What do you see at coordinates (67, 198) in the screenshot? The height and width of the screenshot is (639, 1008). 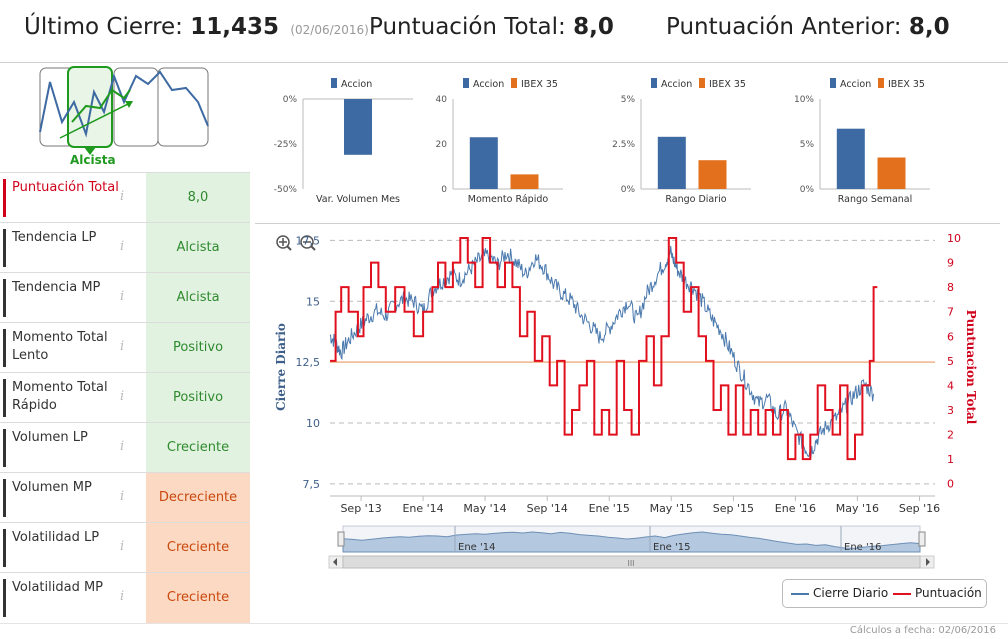 I see `indicator-label: Puntuación Total` at bounding box center [67, 198].